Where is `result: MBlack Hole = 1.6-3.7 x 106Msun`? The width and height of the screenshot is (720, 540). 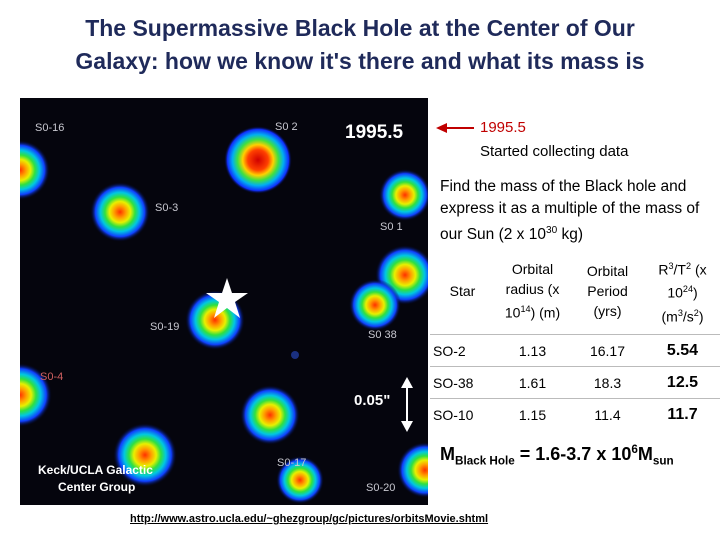
result: MBlack Hole = 1.6-3.7 x 106Msun is located at coordinates (557, 455).